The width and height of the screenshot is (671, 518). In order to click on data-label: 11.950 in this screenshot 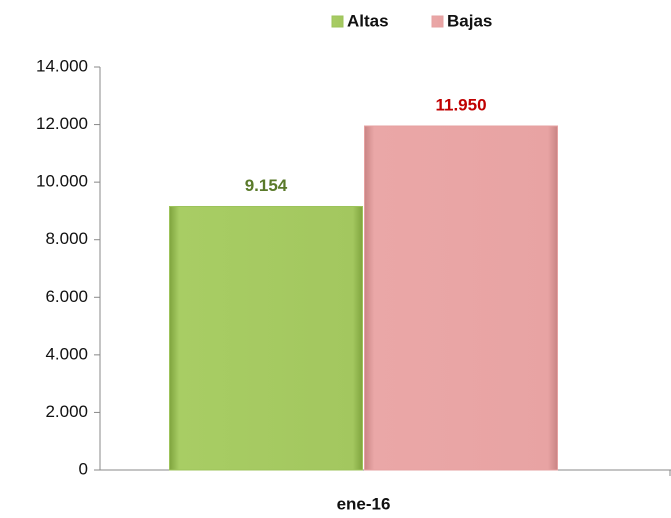, I will do `click(460, 104)`.